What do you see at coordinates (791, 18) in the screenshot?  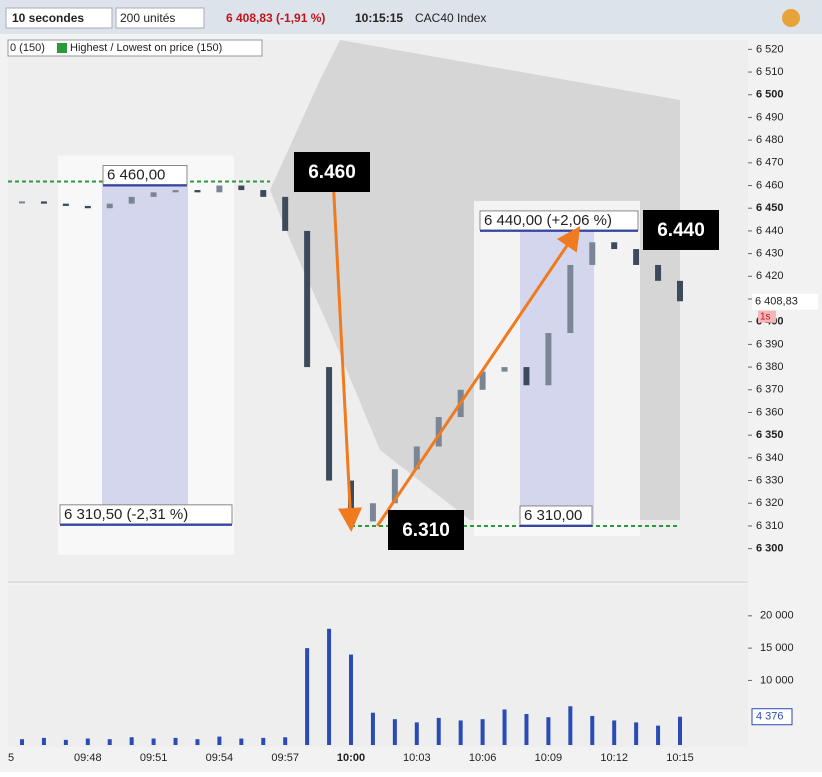 I see `refresh-icon` at bounding box center [791, 18].